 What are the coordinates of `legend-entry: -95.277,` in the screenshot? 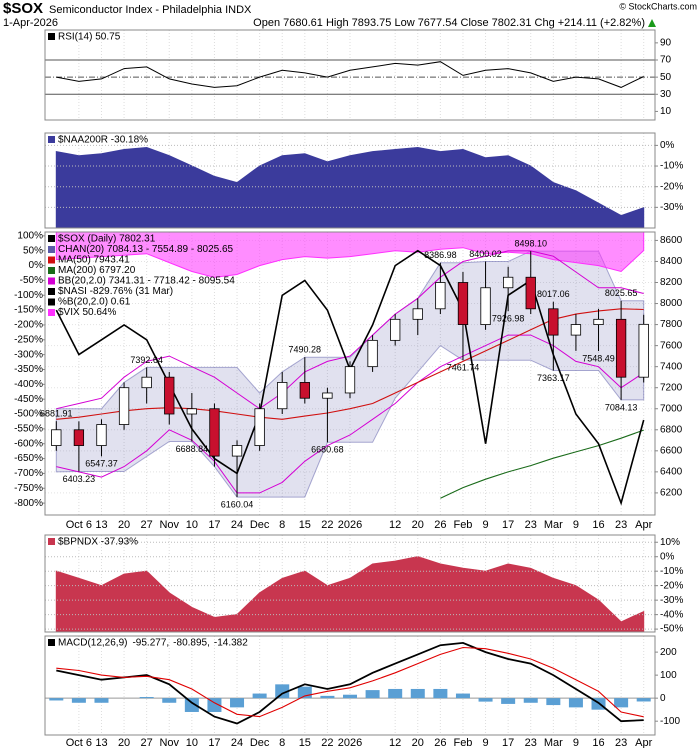 It's located at (150, 643).